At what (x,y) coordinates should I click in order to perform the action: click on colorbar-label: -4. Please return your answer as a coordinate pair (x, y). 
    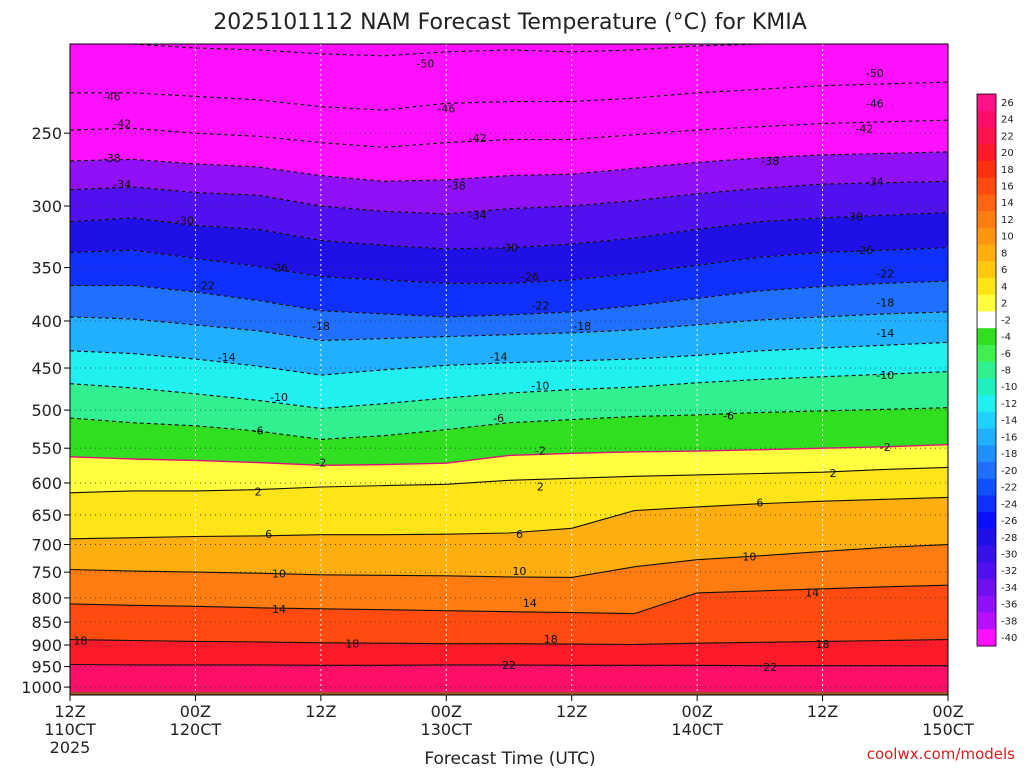
    Looking at the image, I should click on (1006, 337).